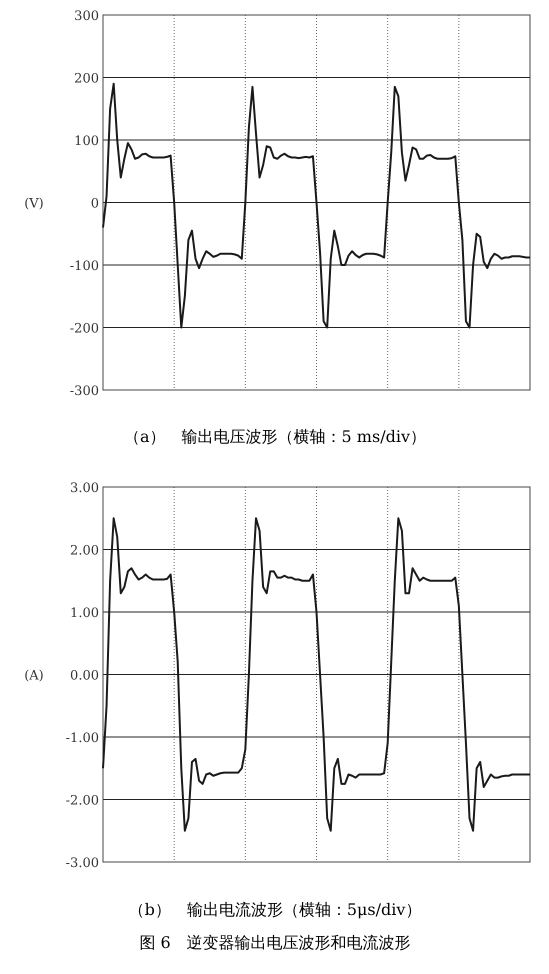 The width and height of the screenshot is (549, 974). What do you see at coordinates (275, 909) in the screenshot?
I see `text: （b） 输出电流波形（横轴：5μs/div）` at bounding box center [275, 909].